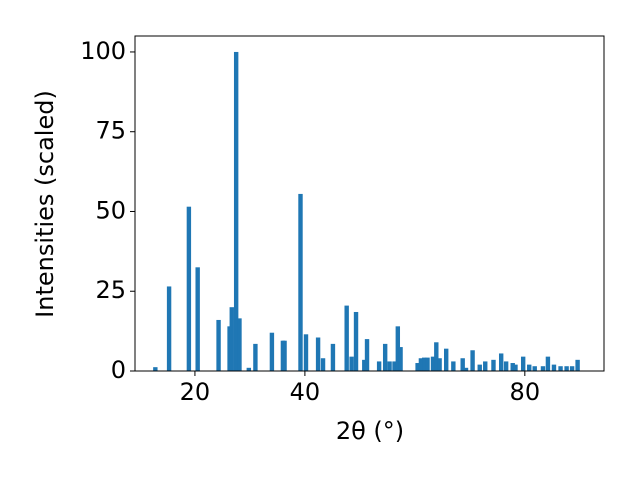  I want to click on y-tick-label: 50, so click(110, 210).